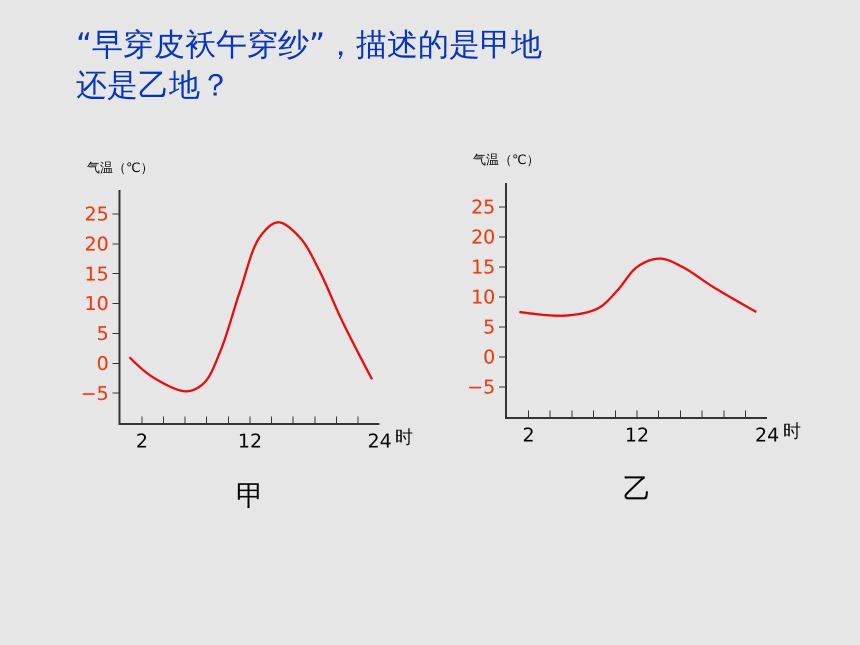  I want to click on text: 甲, so click(250, 495).